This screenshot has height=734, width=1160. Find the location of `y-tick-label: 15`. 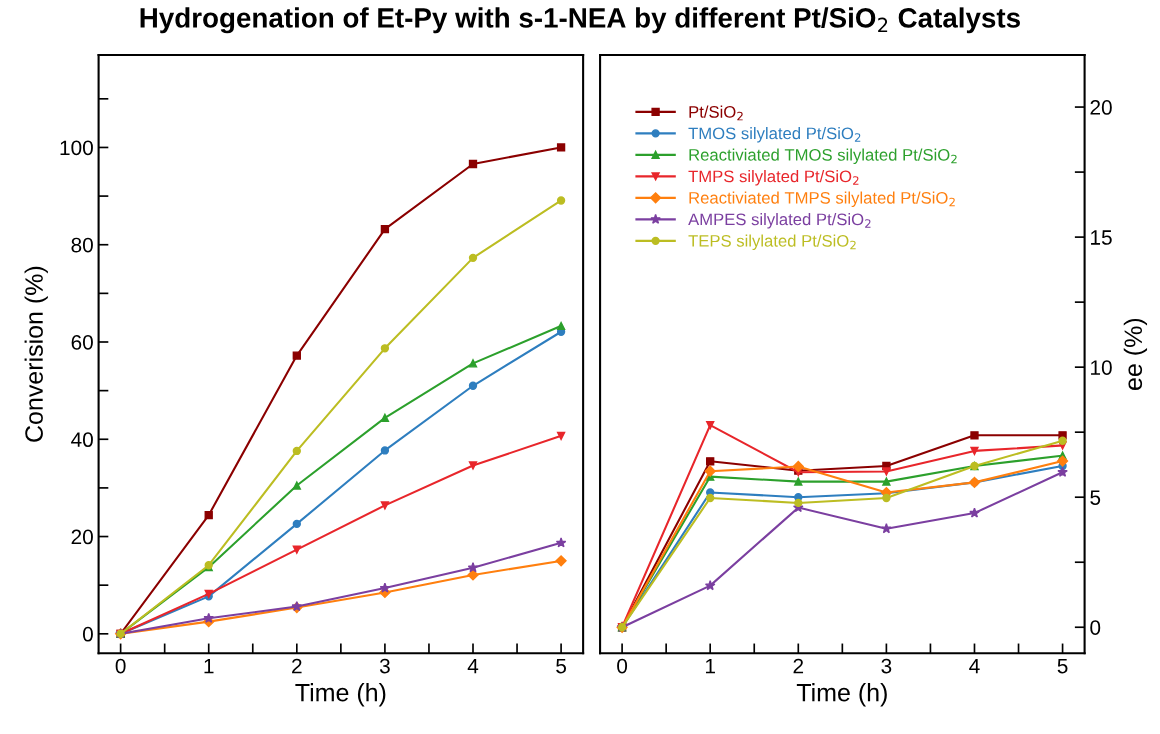

y-tick-label: 15 is located at coordinates (1101, 237).